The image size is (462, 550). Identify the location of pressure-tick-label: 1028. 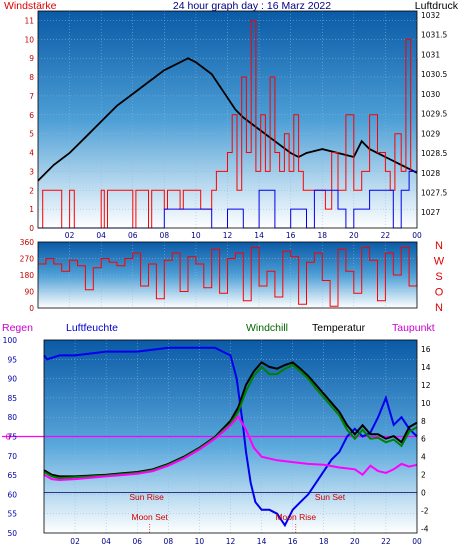
(430, 173).